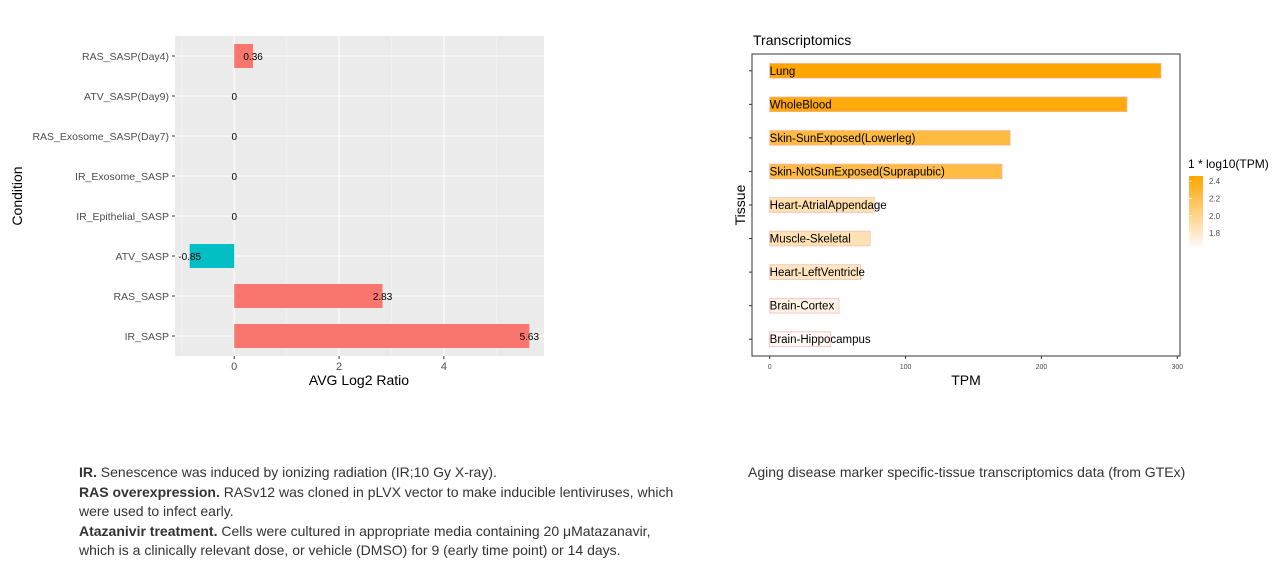 Image resolution: width=1280 pixels, height=588 pixels. What do you see at coordinates (1196, 211) in the screenshot?
I see `legend-color-bar` at bounding box center [1196, 211].